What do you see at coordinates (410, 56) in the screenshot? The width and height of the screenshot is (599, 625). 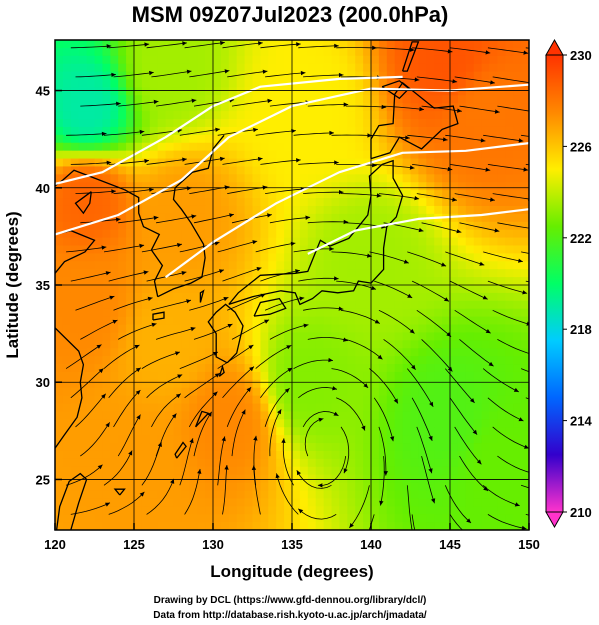 I see `coastline` at bounding box center [410, 56].